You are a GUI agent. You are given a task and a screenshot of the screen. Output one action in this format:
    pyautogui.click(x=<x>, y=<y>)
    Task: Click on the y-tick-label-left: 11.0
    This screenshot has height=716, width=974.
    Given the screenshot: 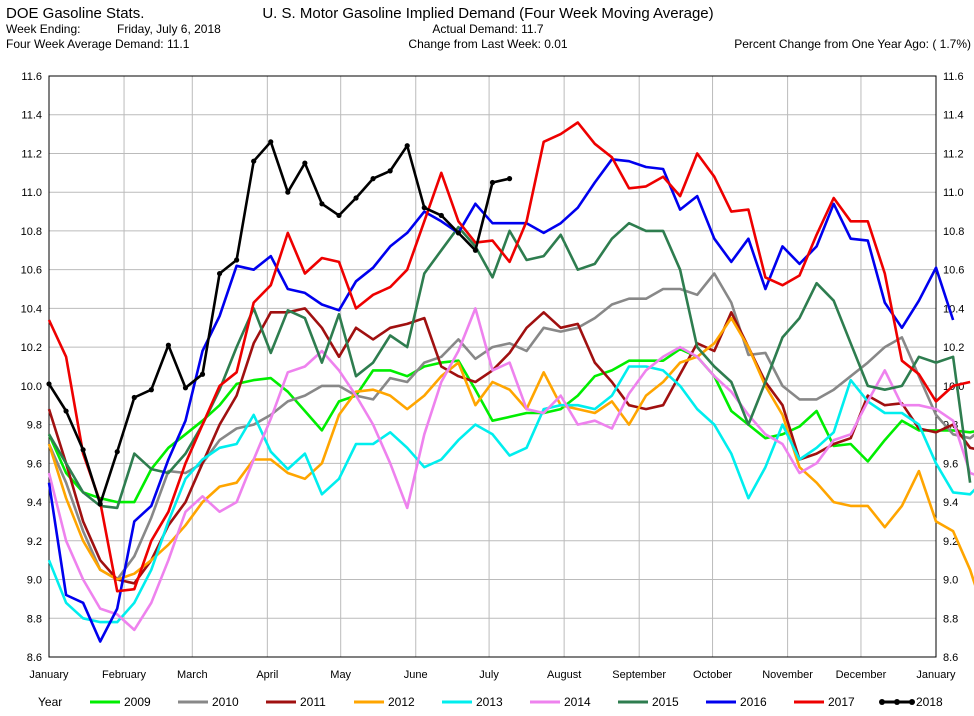 What is the action you would take?
    pyautogui.click(x=31, y=193)
    